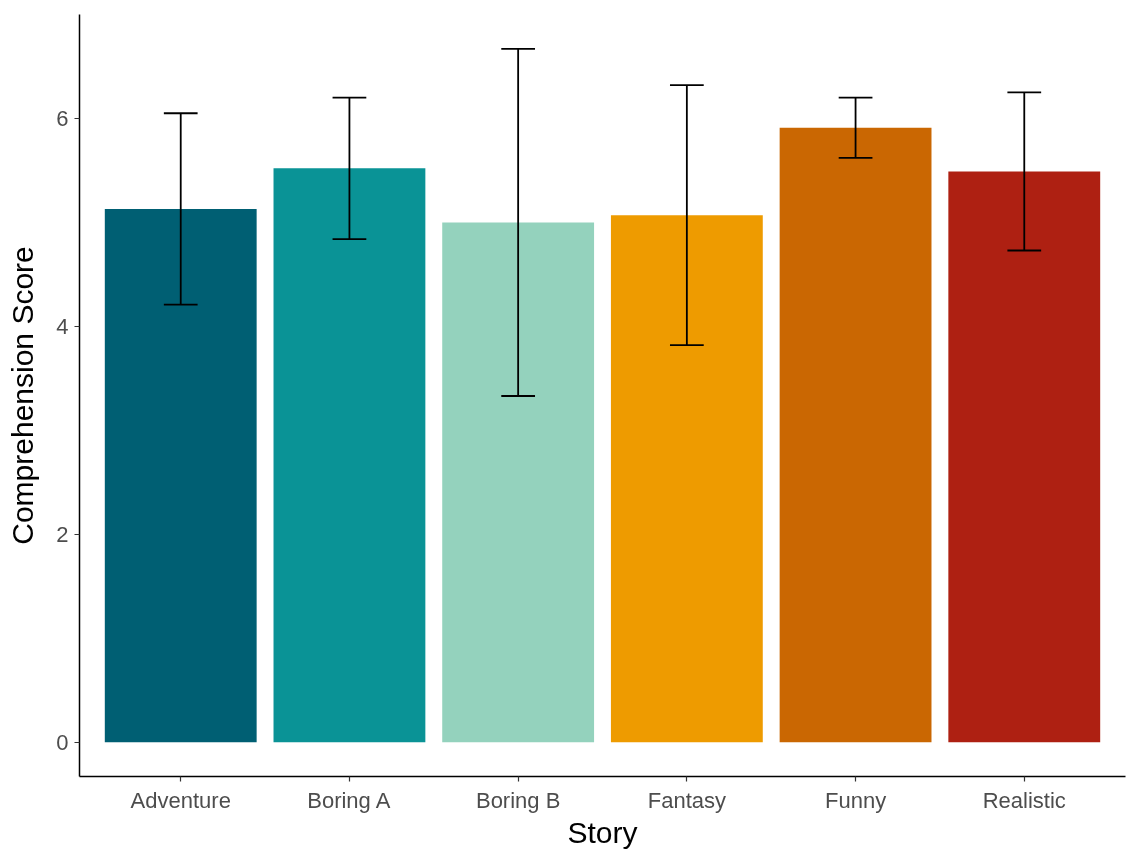 The width and height of the screenshot is (1133, 851). Describe the element at coordinates (518, 800) in the screenshot. I see `x-tick-label: Boring B` at that location.